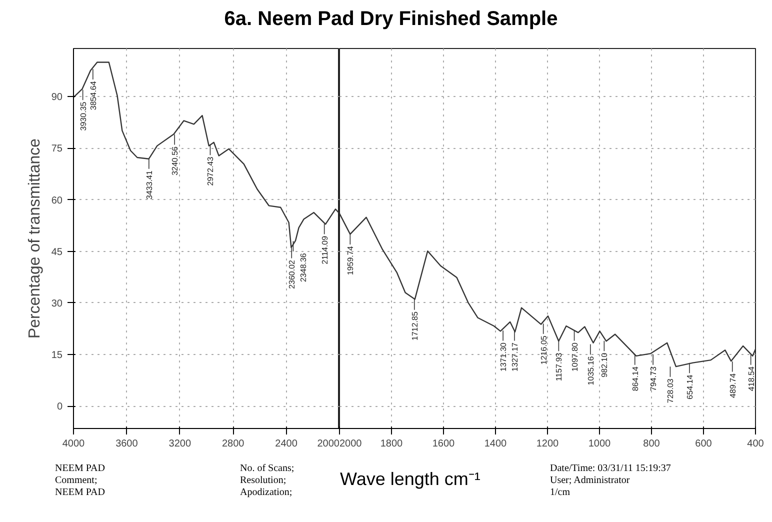 The width and height of the screenshot is (772, 522). Describe the element at coordinates (610, 468) in the screenshot. I see `text: Date/Time: 03/31/11 15:19:37` at that location.